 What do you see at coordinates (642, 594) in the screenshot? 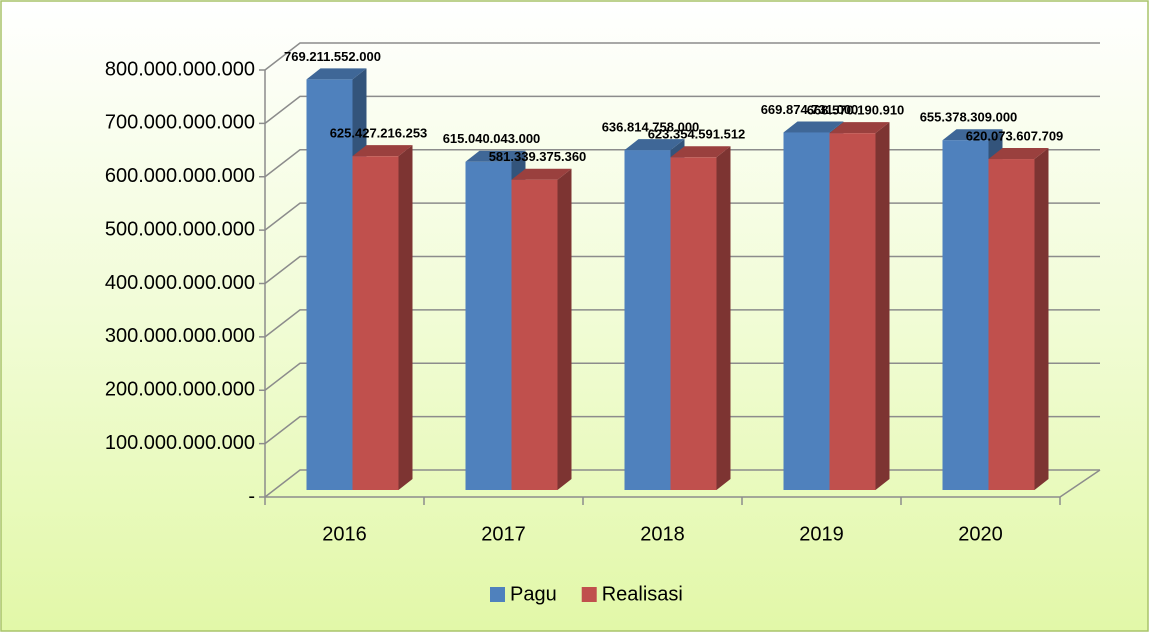
I see `legend-label: Realisasi` at bounding box center [642, 594].